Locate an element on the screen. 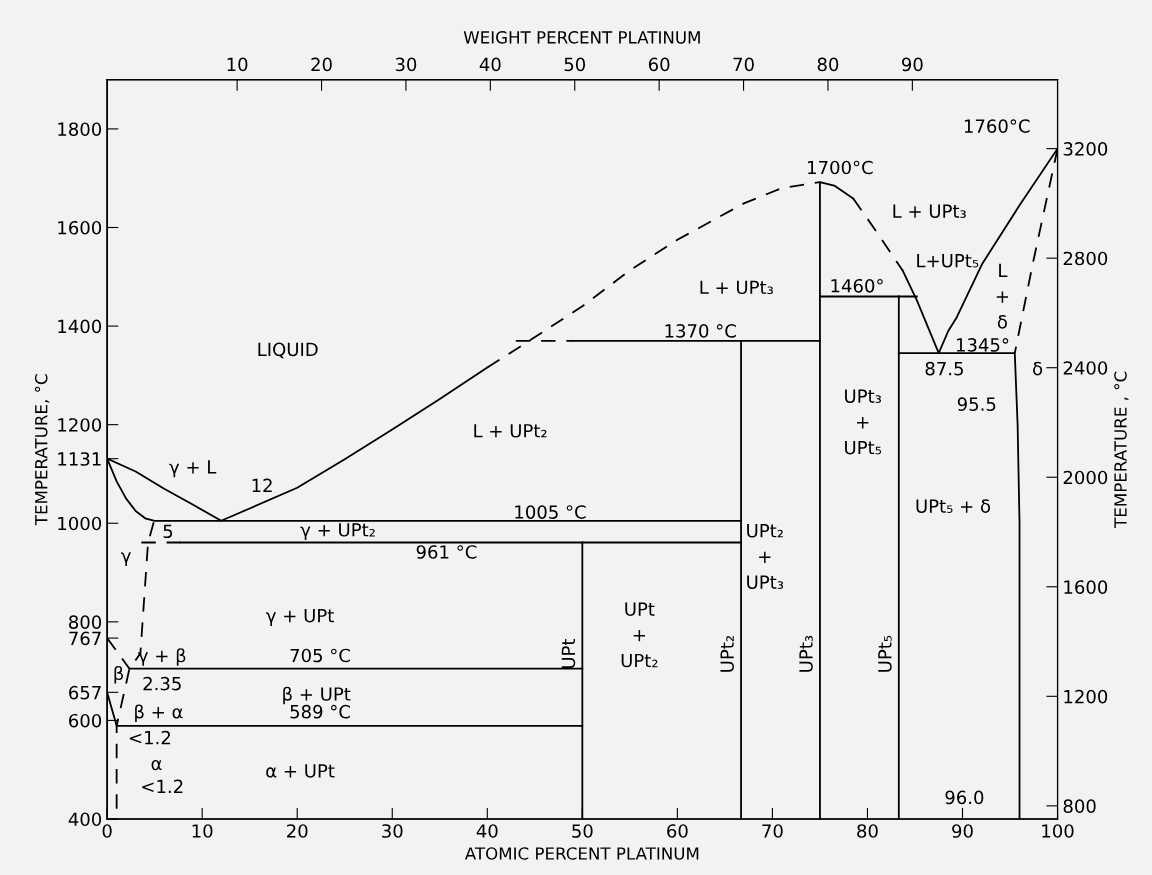  x-tick-label: 50 is located at coordinates (582, 831).